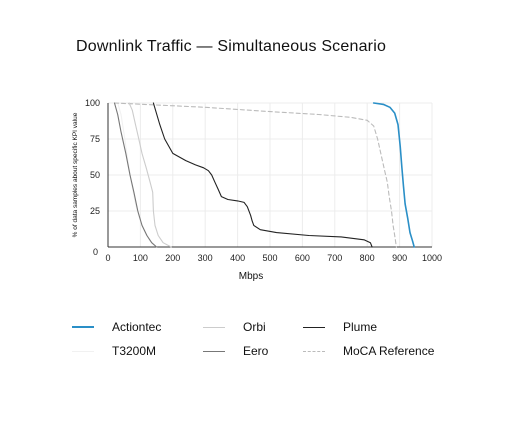 This screenshot has width=528, height=421. Describe the element at coordinates (360, 327) in the screenshot. I see `legend-label-plume: Plume` at that location.